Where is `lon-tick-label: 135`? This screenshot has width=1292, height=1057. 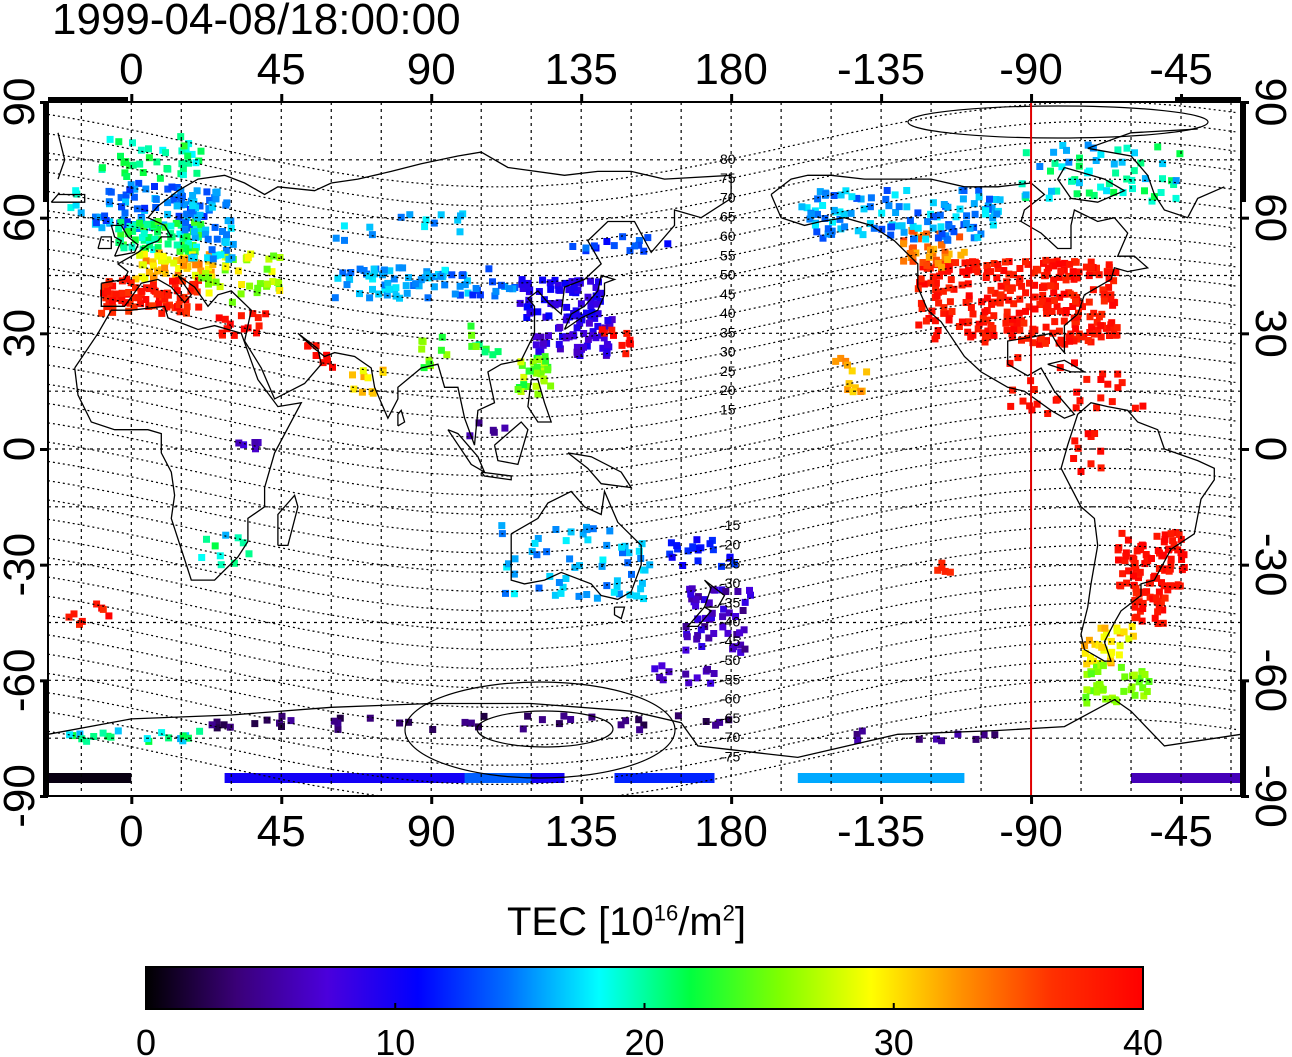
lon-tick-label: 135 is located at coordinates (580, 831).